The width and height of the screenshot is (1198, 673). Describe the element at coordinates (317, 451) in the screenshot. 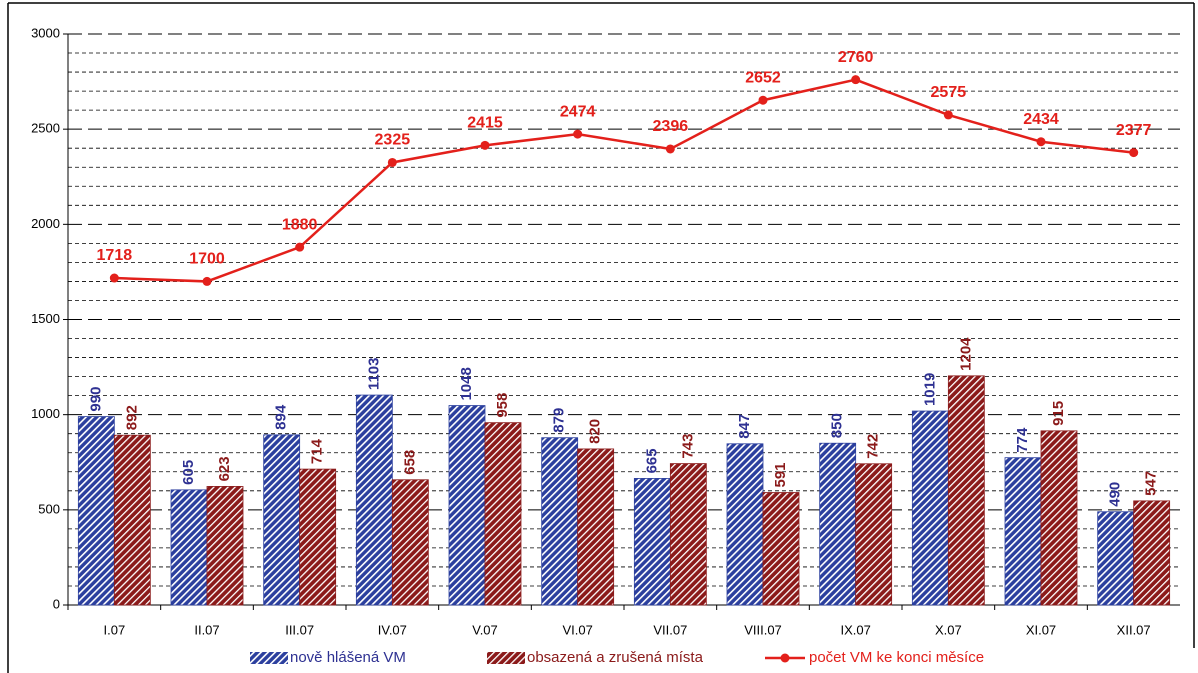

I see `data-label: 714` at that location.